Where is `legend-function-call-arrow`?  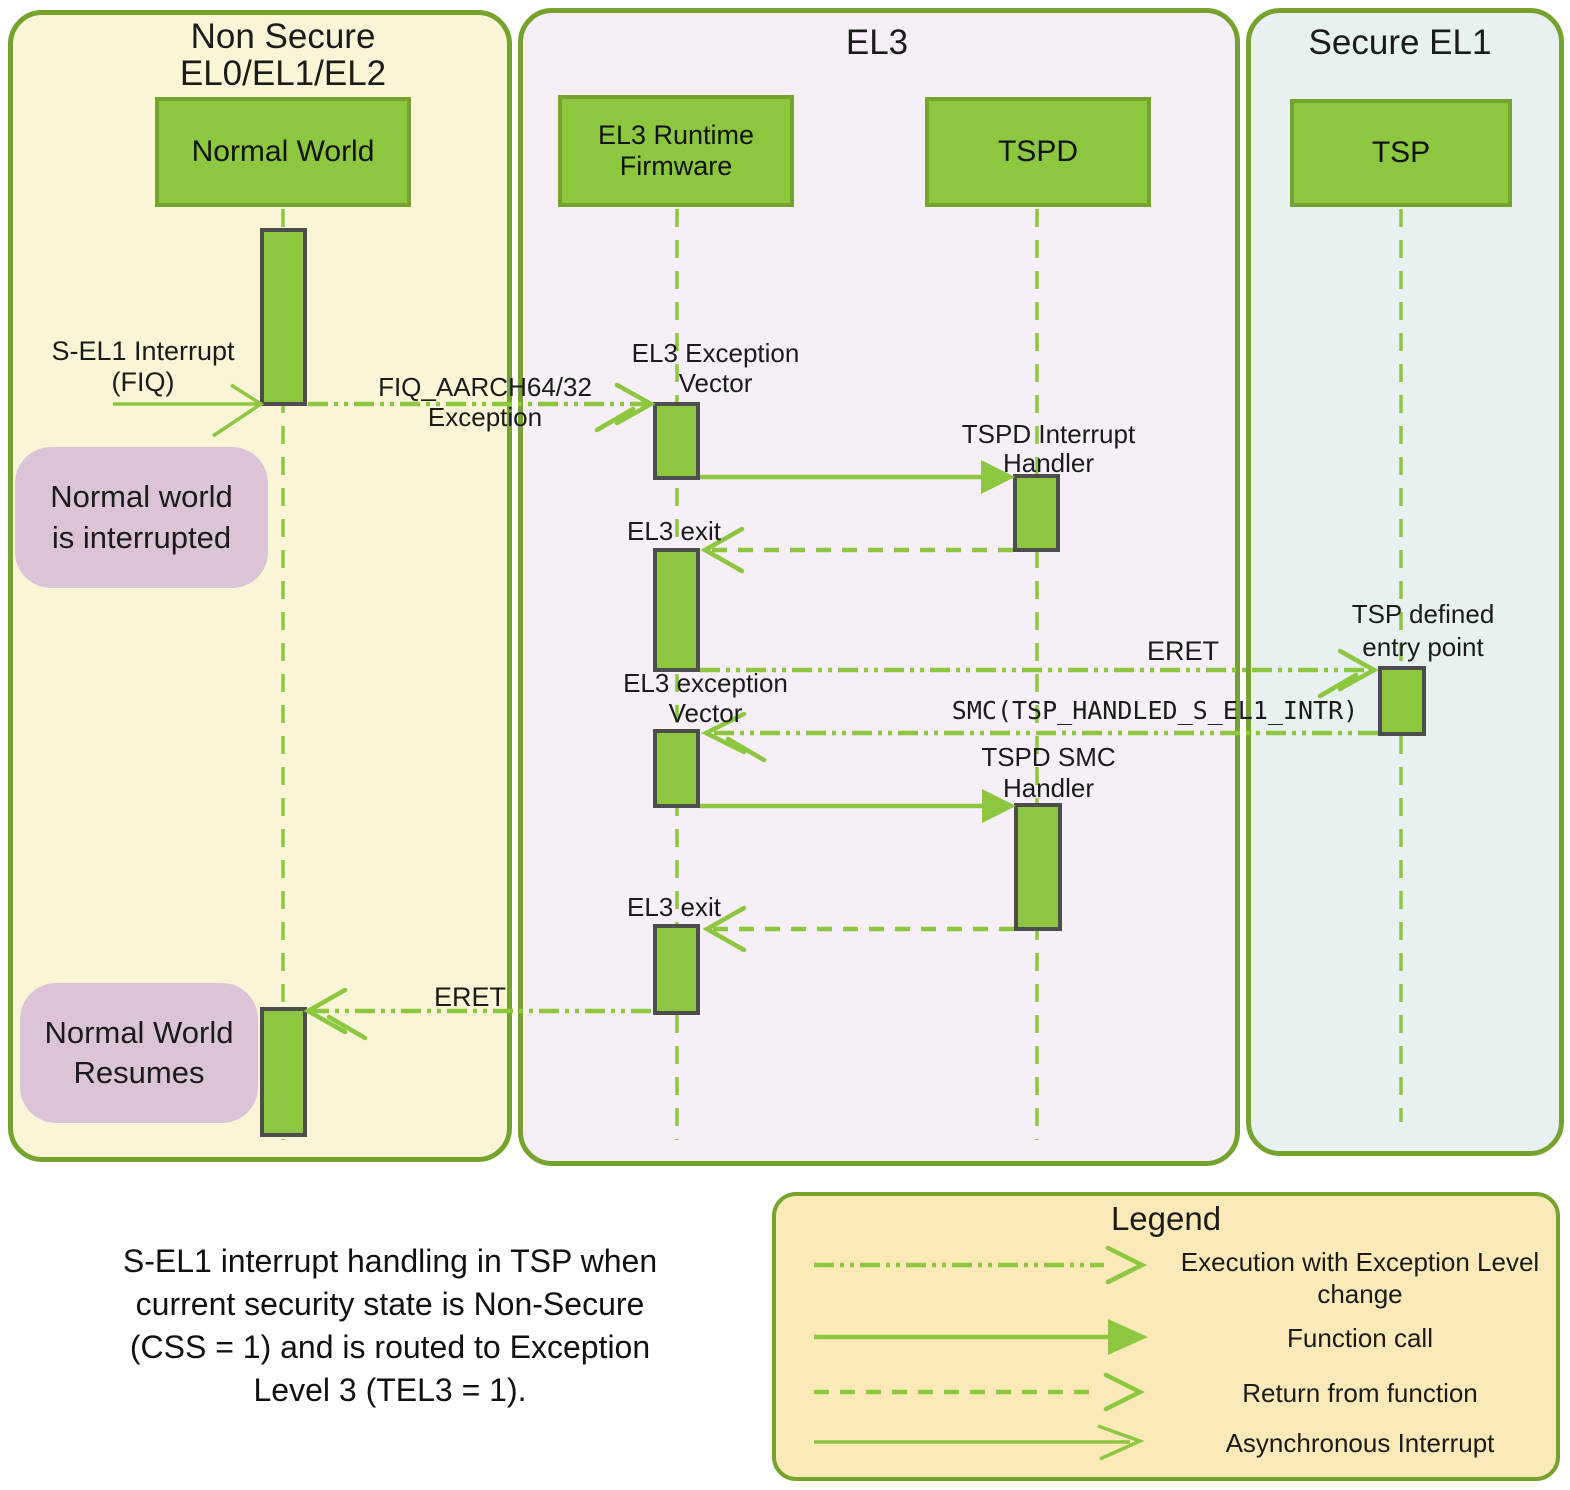
legend-function-call-arrow is located at coordinates (981, 1337).